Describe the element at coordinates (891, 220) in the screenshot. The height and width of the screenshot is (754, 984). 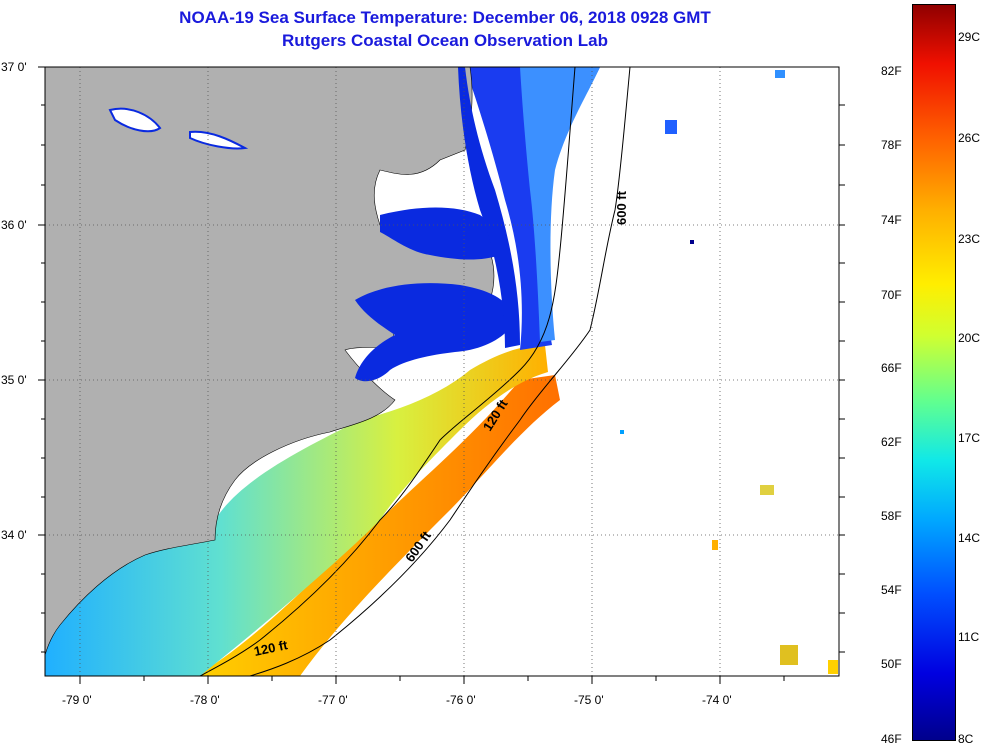
I see `colorbar-f-label: 74F` at that location.